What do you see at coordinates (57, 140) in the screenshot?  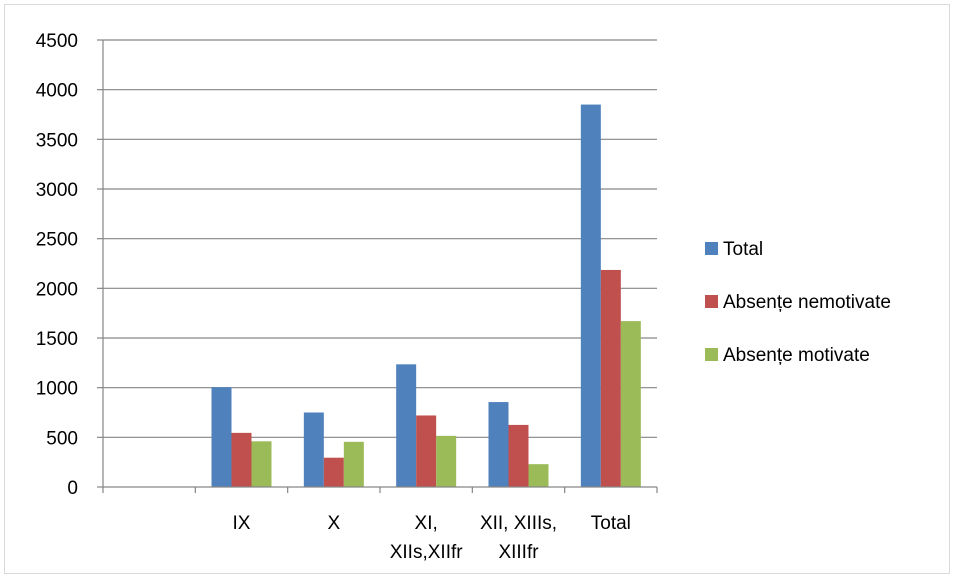 I see `y-tick-label: 3500` at bounding box center [57, 140].